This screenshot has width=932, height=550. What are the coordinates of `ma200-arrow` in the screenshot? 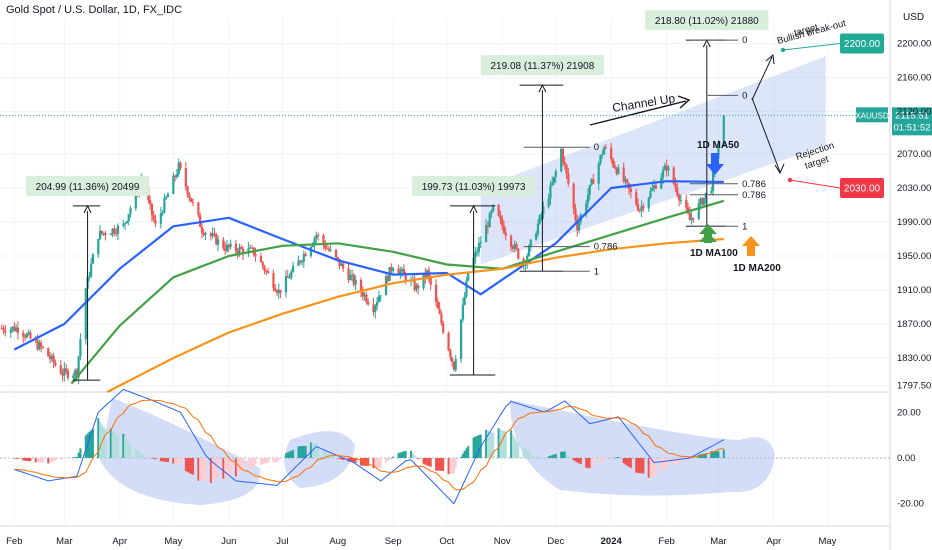 It's located at (751, 246).